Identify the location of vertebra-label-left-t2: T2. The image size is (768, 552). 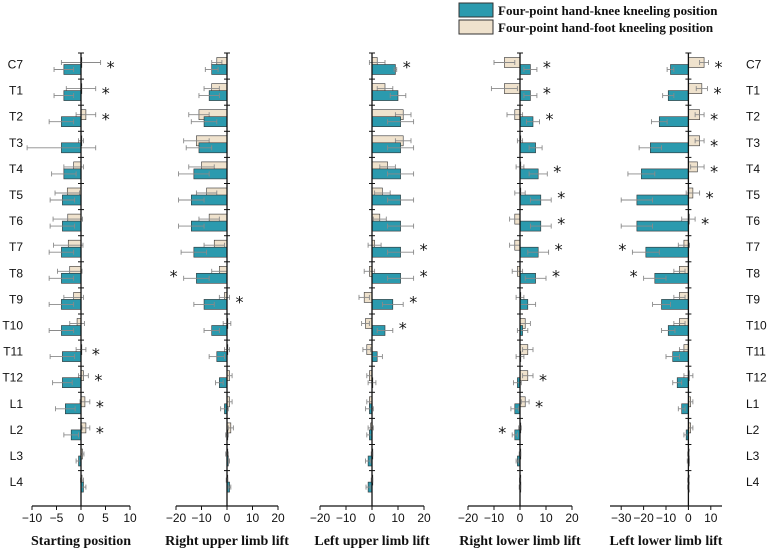
(16, 117).